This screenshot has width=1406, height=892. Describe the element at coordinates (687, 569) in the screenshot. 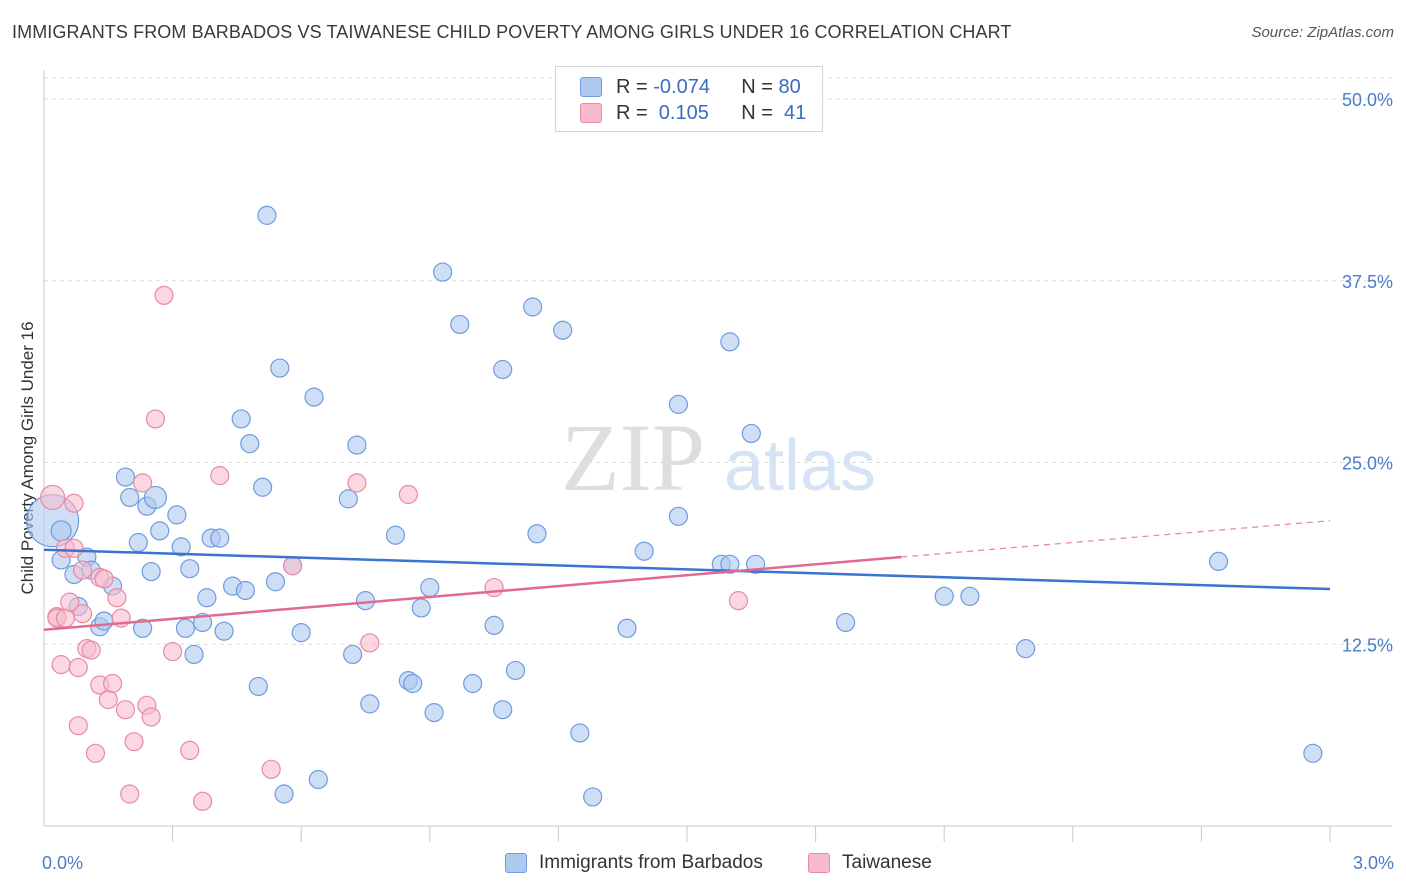

I see `trend-line-barbados` at that location.